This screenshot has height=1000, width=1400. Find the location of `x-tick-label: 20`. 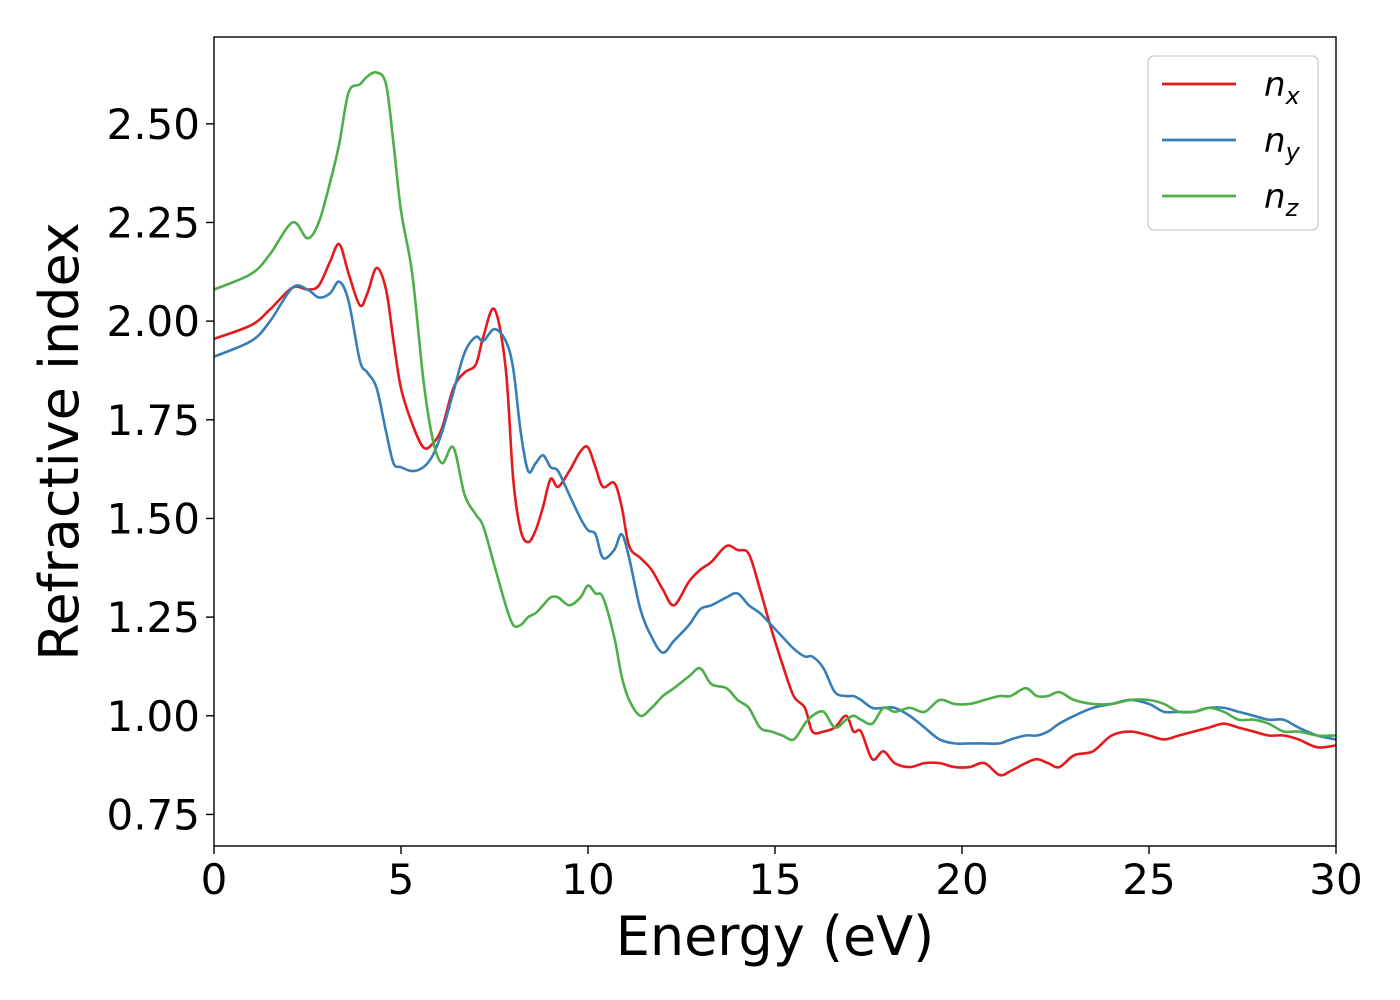

x-tick-label: 20 is located at coordinates (961, 879).